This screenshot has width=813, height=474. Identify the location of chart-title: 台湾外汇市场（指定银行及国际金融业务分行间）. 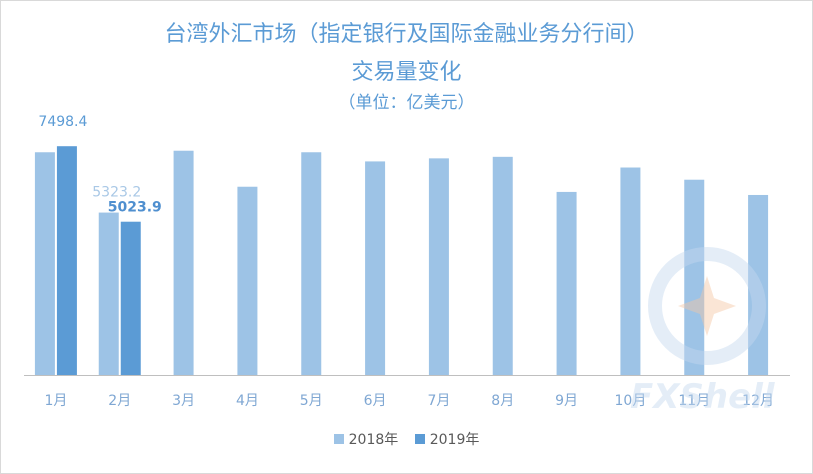
(406, 34).